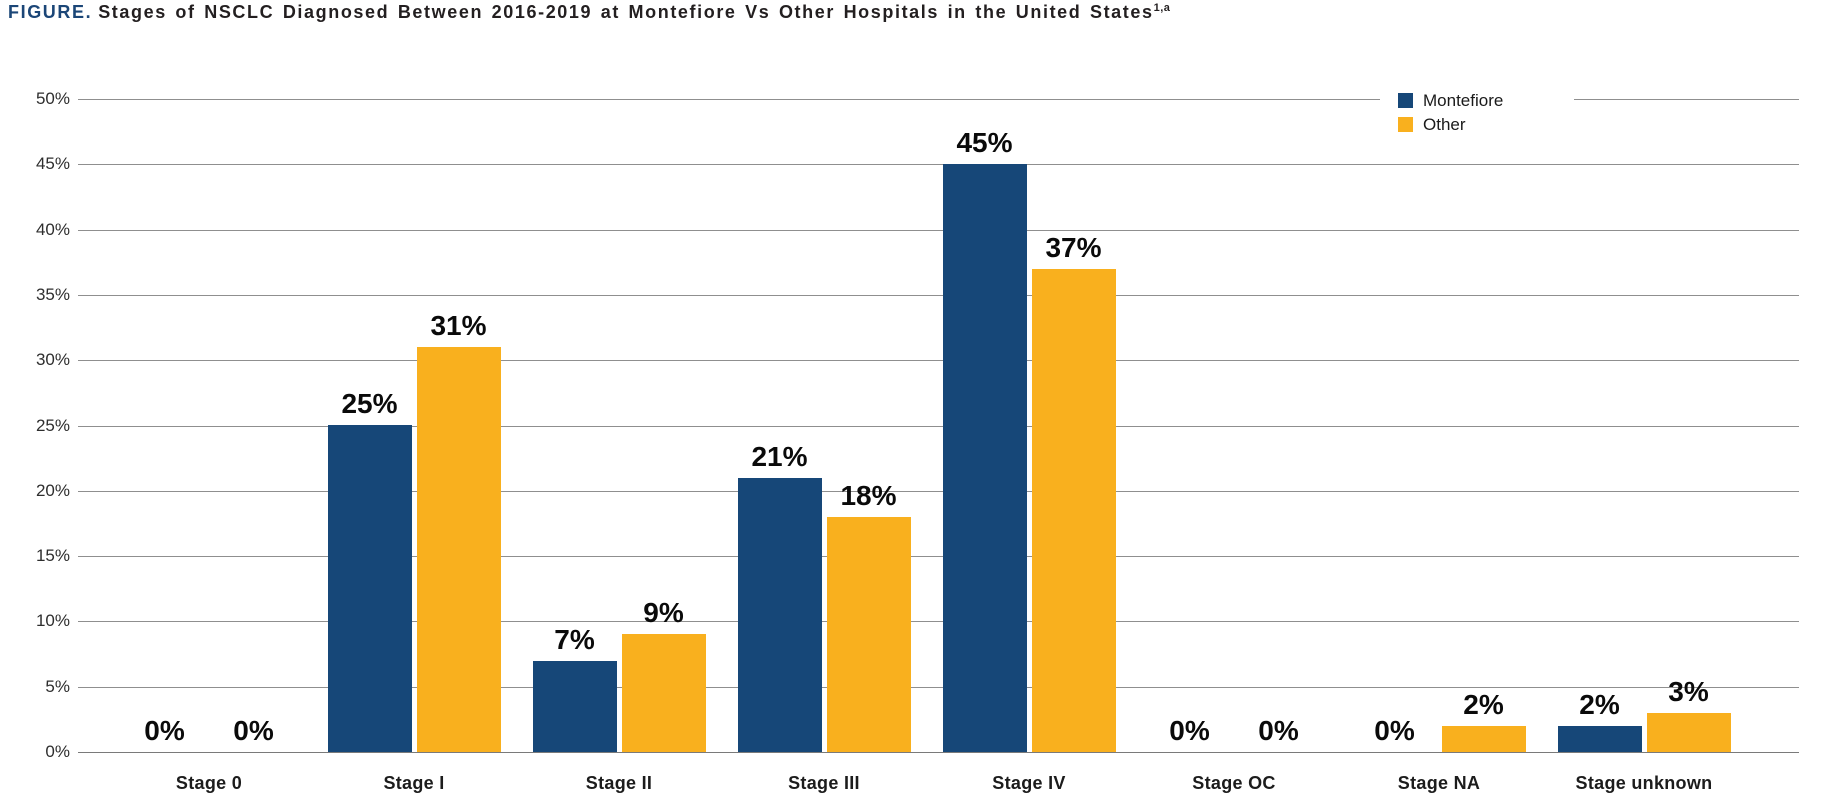 The height and width of the screenshot is (812, 1834). Describe the element at coordinates (1189, 730) in the screenshot. I see `value-label-montefiore-stage-oc: 0%` at that location.